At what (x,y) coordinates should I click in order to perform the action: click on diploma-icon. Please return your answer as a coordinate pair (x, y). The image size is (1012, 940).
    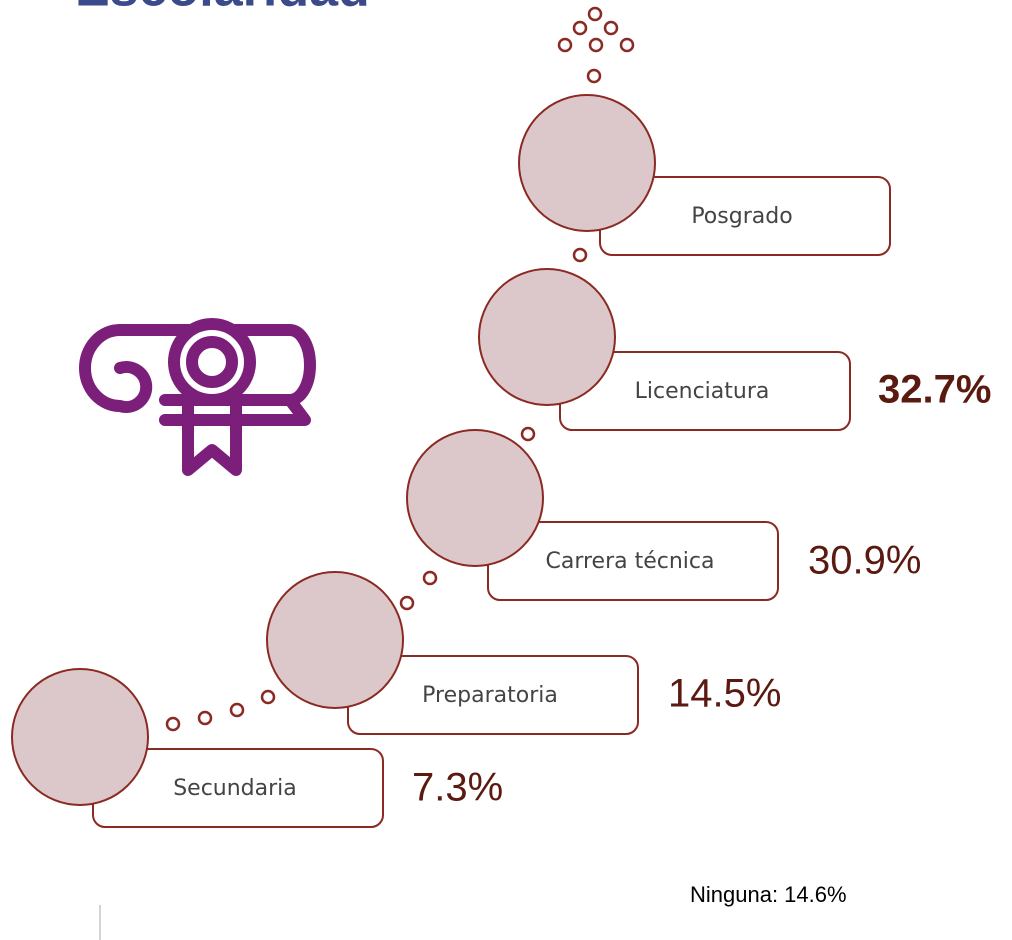
    Looking at the image, I should click on (197, 397).